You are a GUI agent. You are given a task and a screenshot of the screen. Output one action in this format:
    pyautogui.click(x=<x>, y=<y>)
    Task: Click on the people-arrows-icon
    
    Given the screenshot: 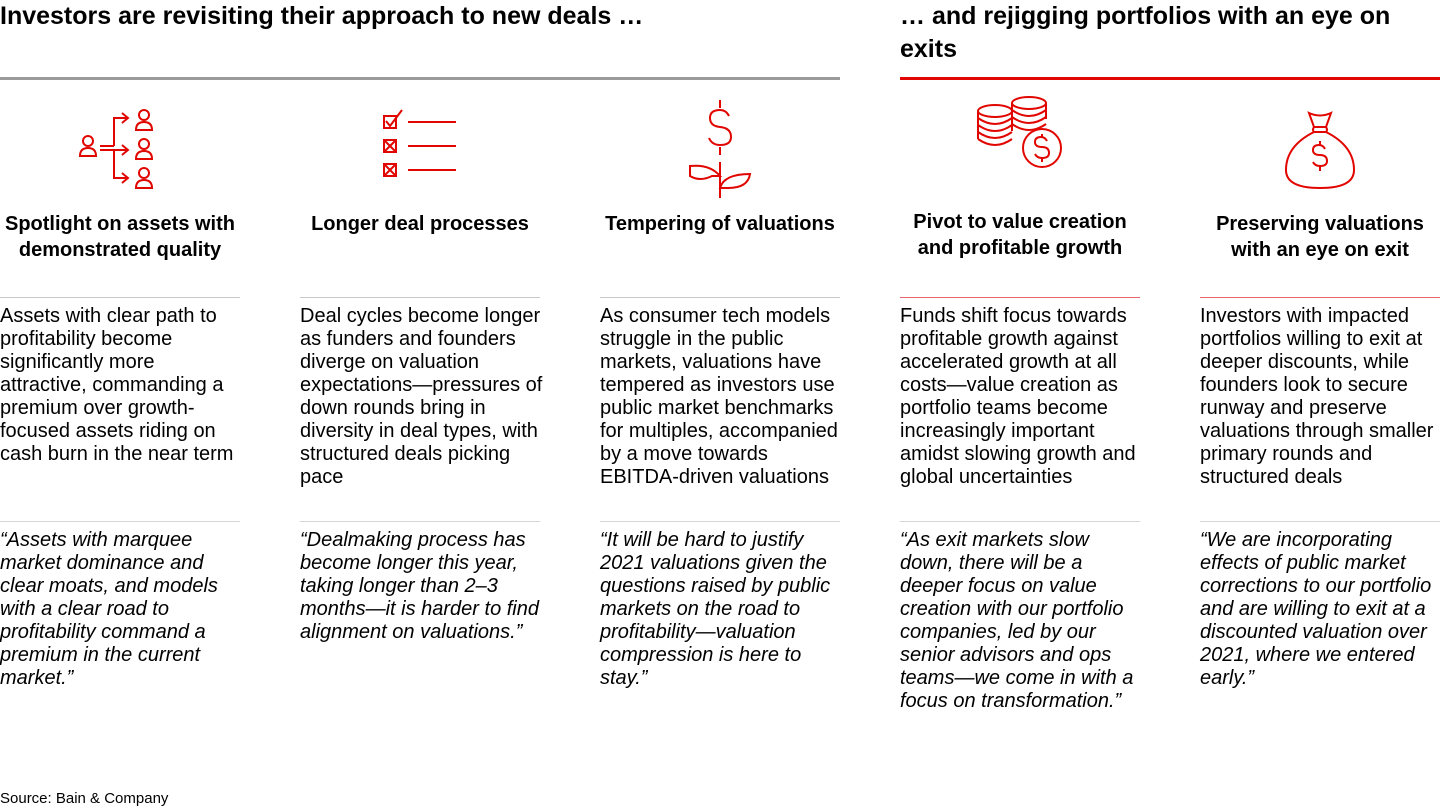 What is the action you would take?
    pyautogui.click(x=116, y=149)
    